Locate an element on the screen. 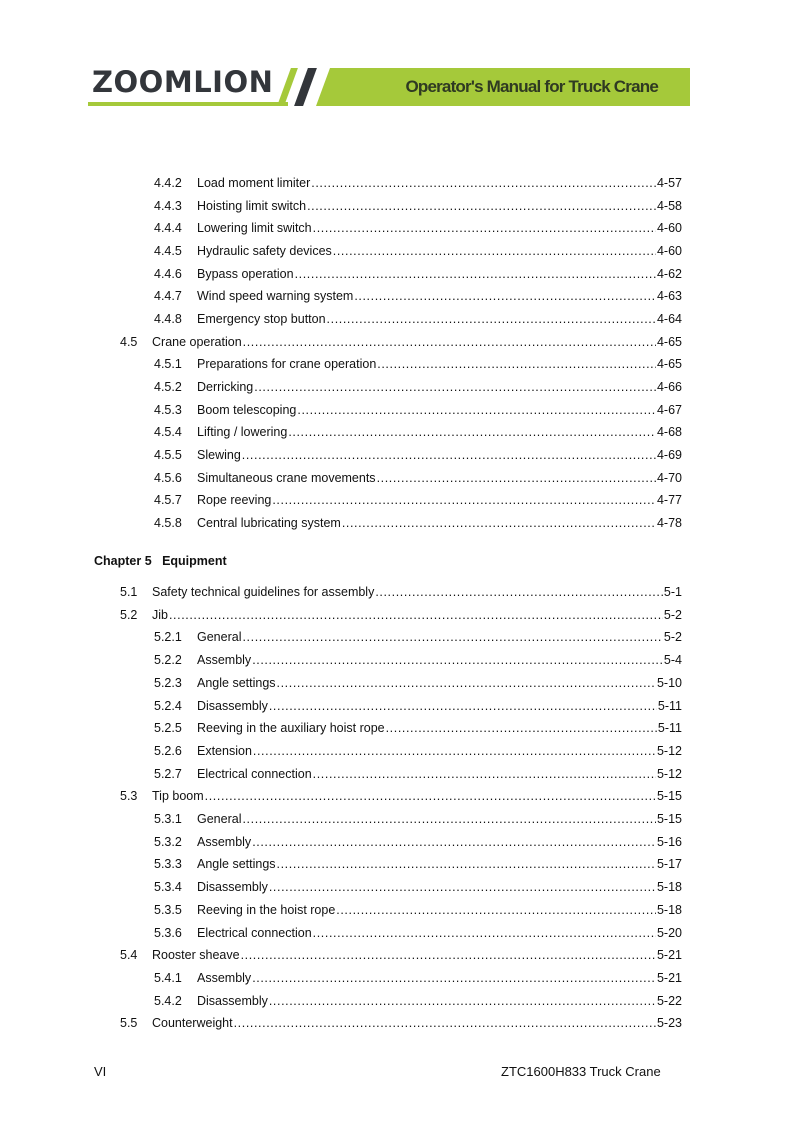 The height and width of the screenshot is (1122, 793). toc-entry-number: 5.3.2 is located at coordinates (168, 841).